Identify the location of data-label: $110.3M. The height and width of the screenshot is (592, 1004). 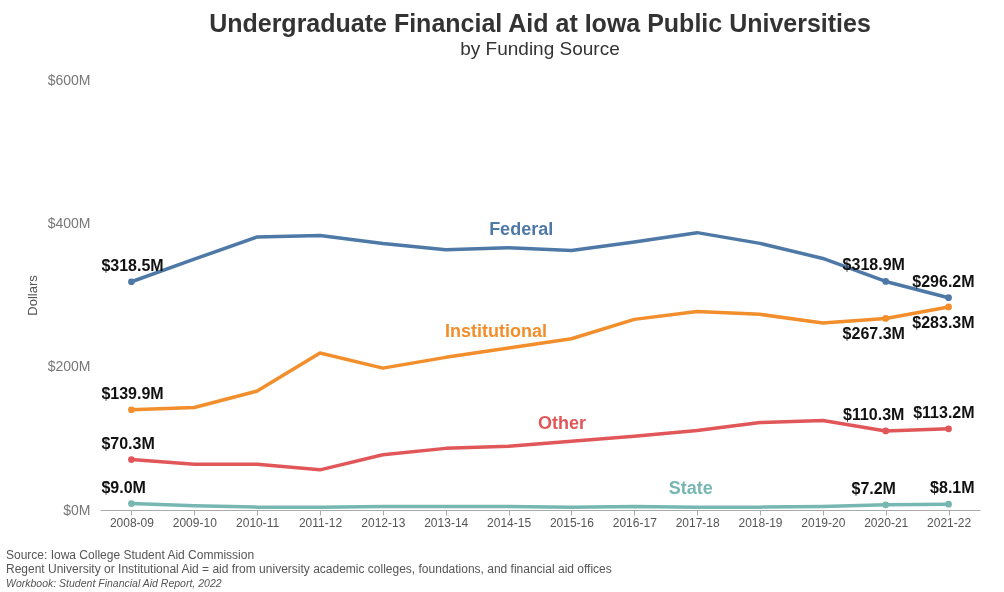
(874, 414).